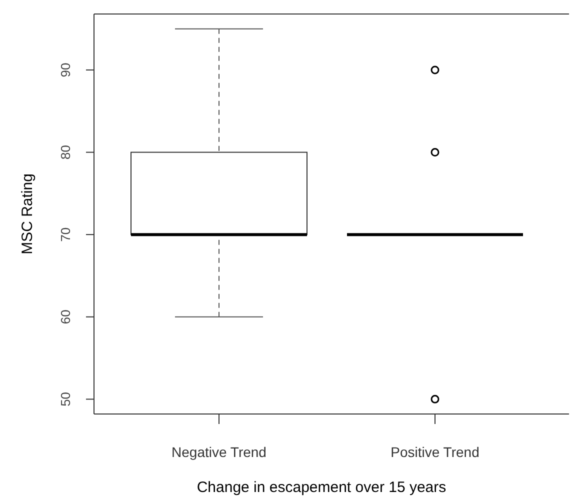 The width and height of the screenshot is (570, 500). What do you see at coordinates (65, 317) in the screenshot?
I see `y-tick-label: 60` at bounding box center [65, 317].